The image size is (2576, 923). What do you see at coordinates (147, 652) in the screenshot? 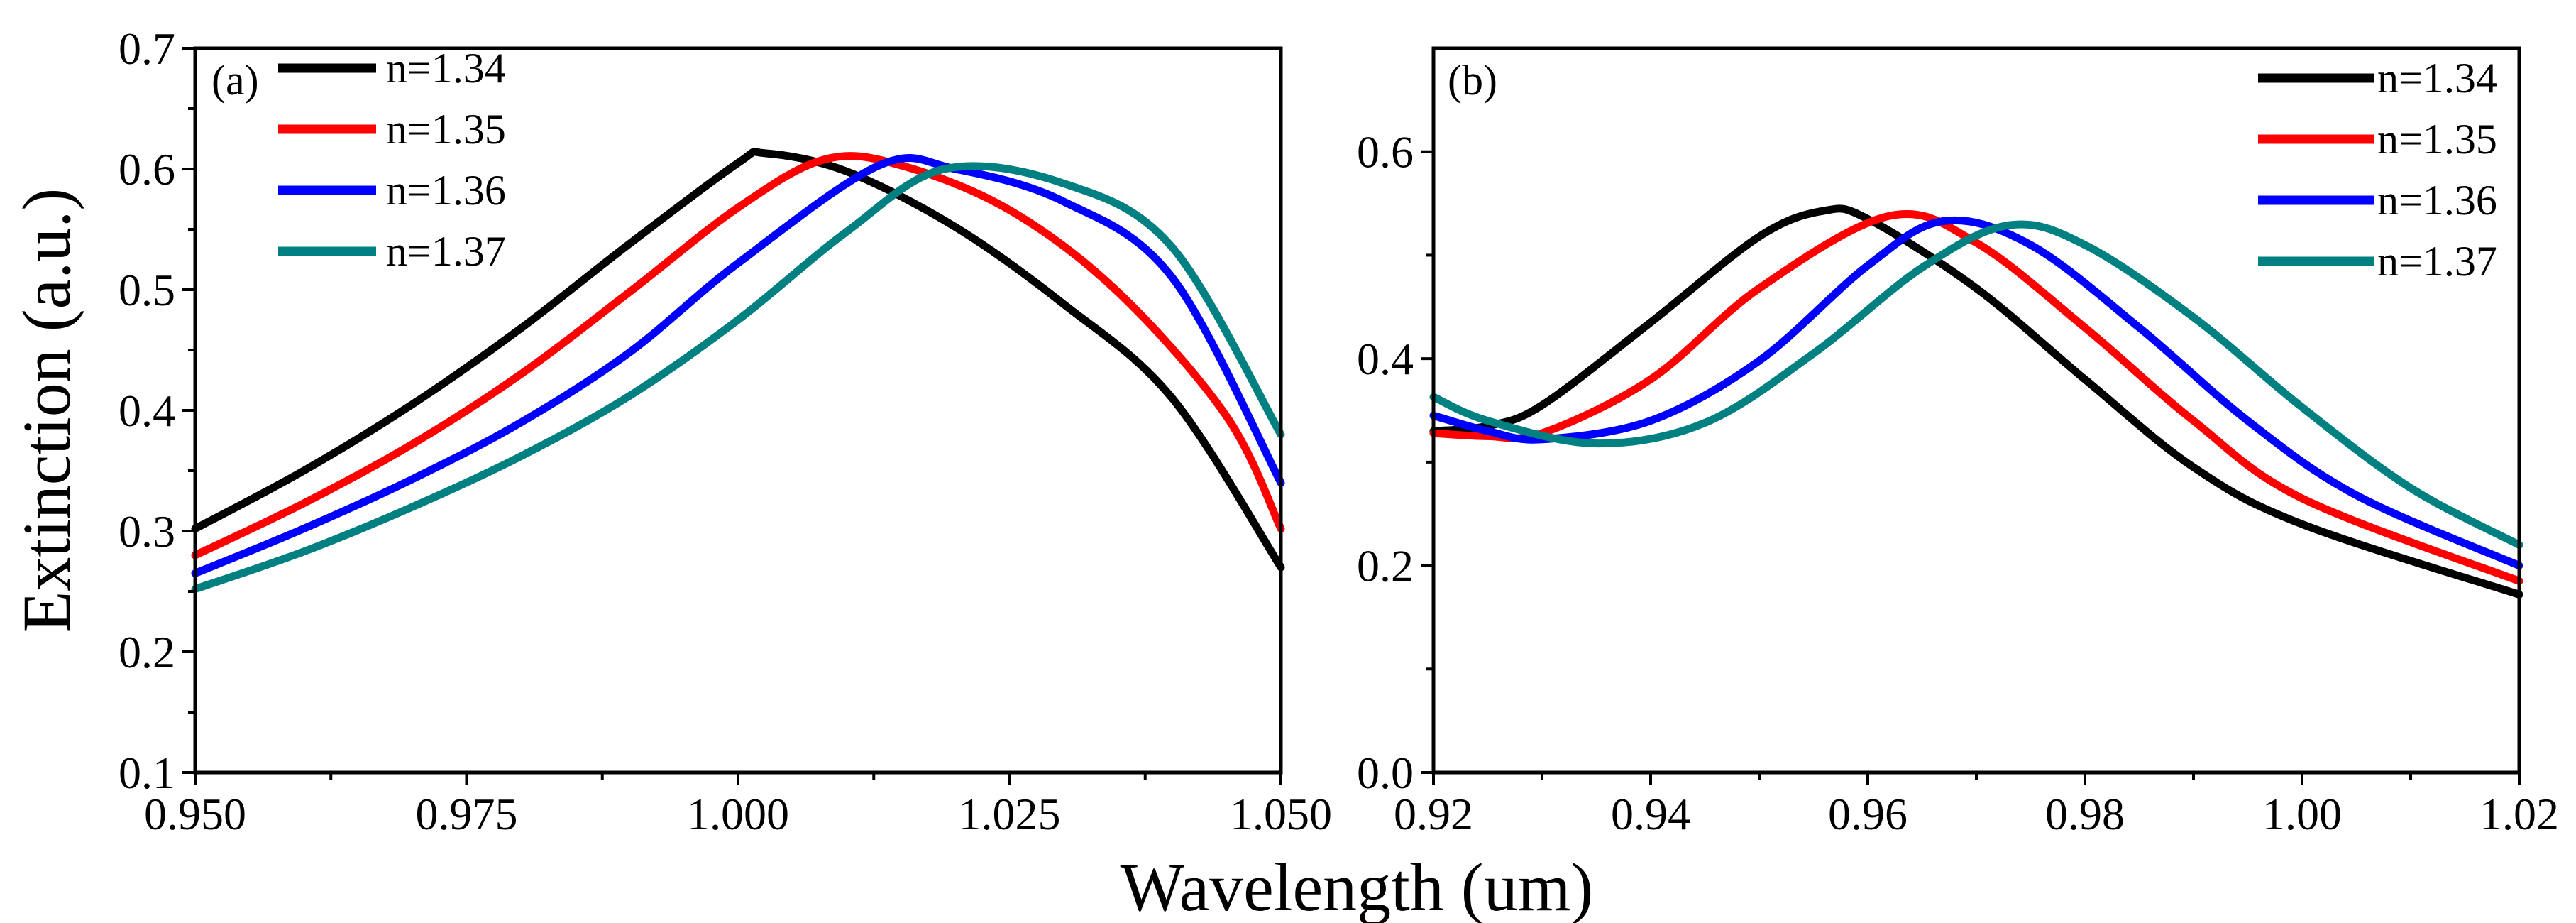
I see `panel-a-y-tick-label: 0.2` at bounding box center [147, 652].